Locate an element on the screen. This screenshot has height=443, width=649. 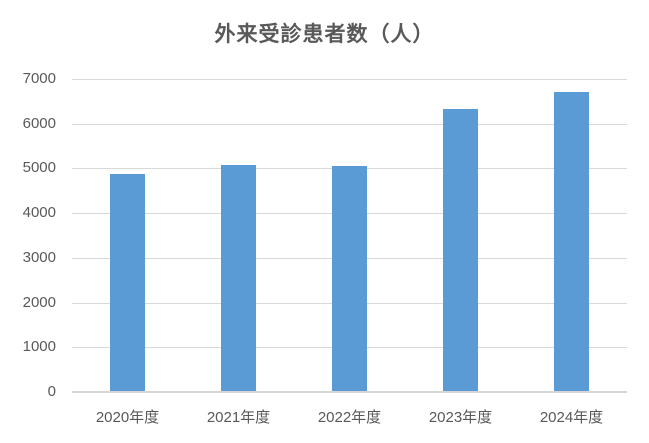
x-axis-category-label: 2021年度 is located at coordinates (238, 417).